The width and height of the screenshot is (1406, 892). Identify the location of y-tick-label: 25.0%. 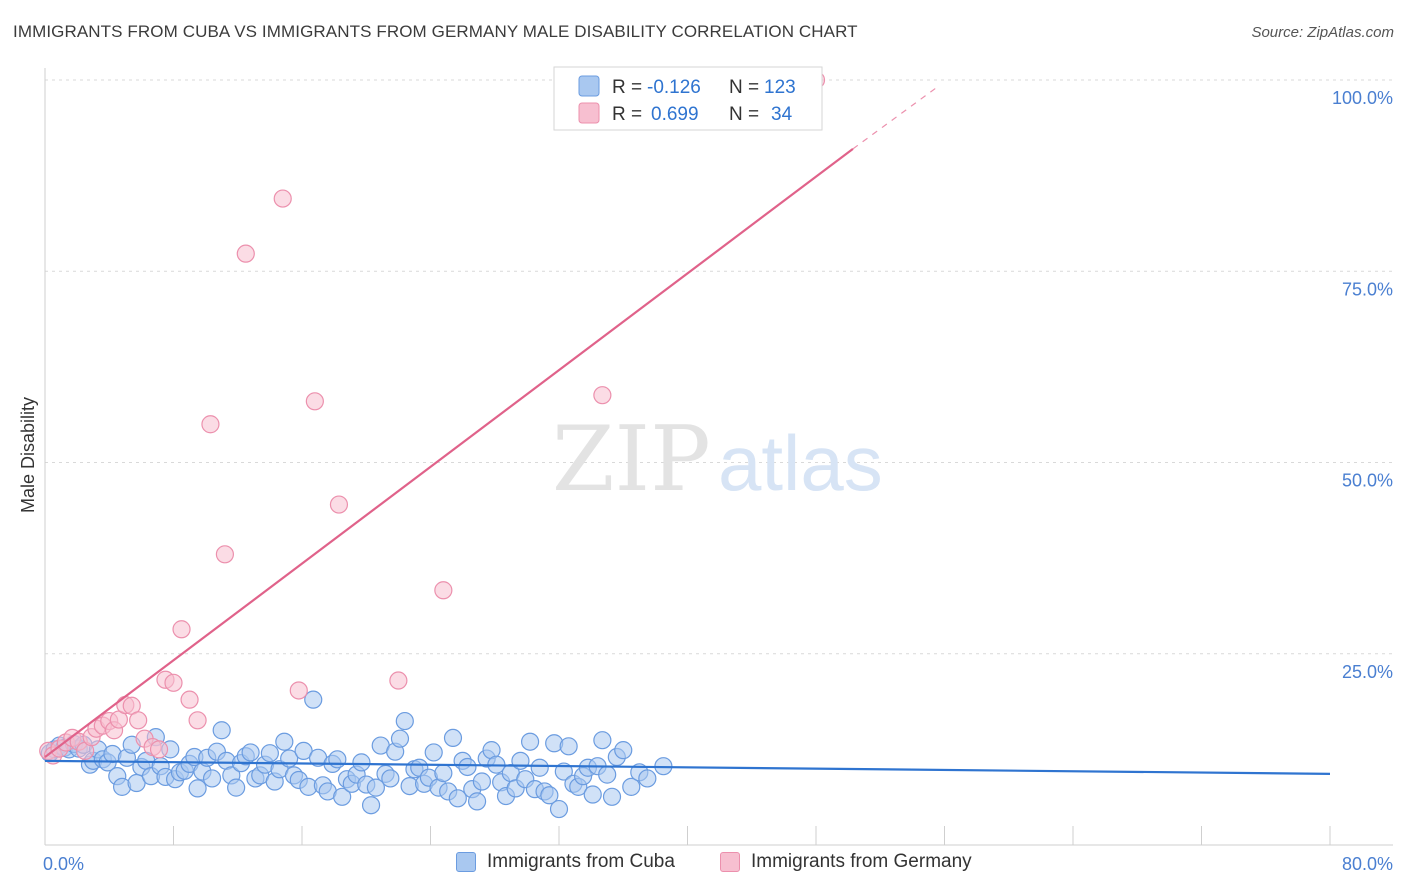
(1367, 672).